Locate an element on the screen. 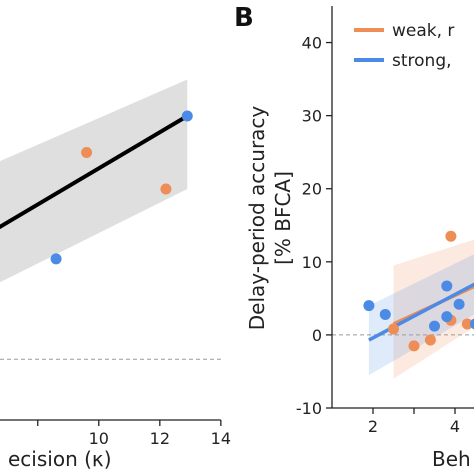  x-tick-label: 2 is located at coordinates (373, 426).